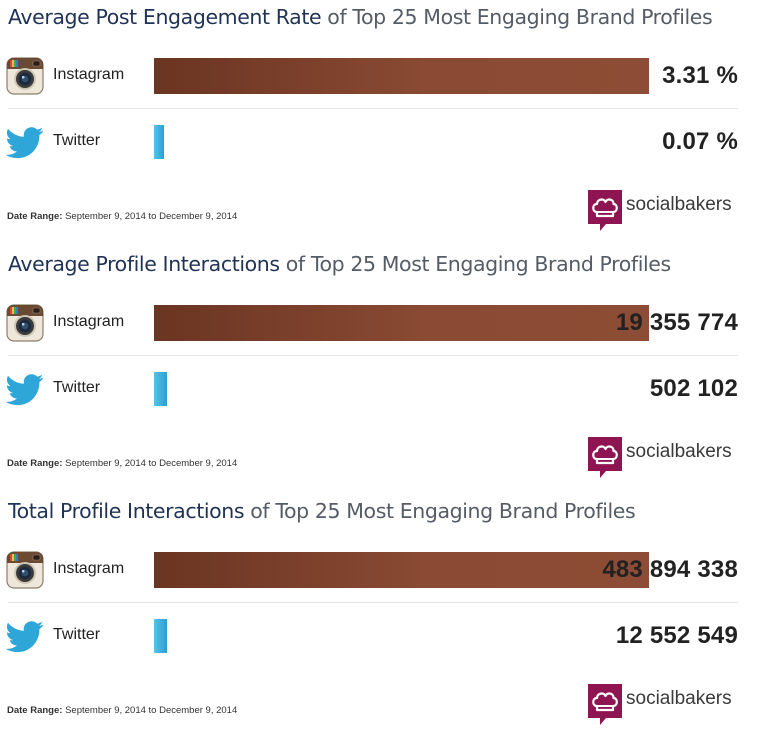 The width and height of the screenshot is (764, 740). Describe the element at coordinates (700, 75) in the screenshot. I see `bar-value-label: 3.31 %` at that location.